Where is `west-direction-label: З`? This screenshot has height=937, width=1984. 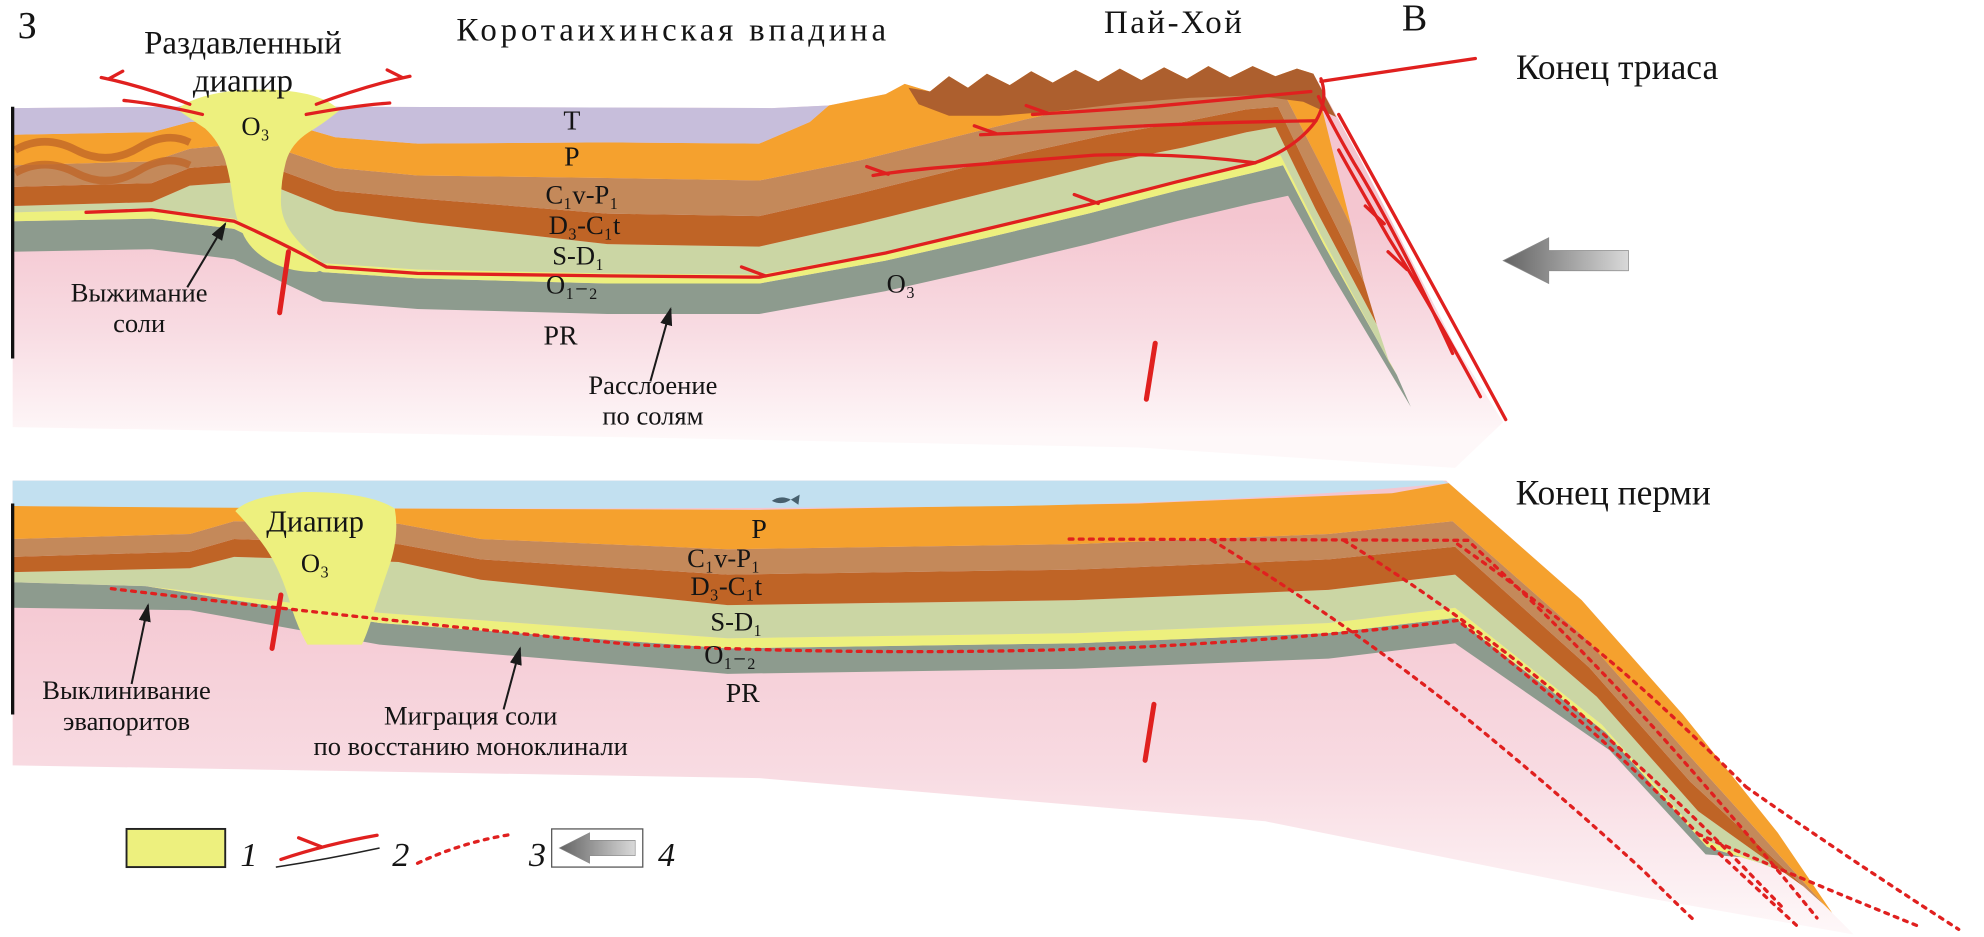 west-direction-label: З is located at coordinates (27, 26).